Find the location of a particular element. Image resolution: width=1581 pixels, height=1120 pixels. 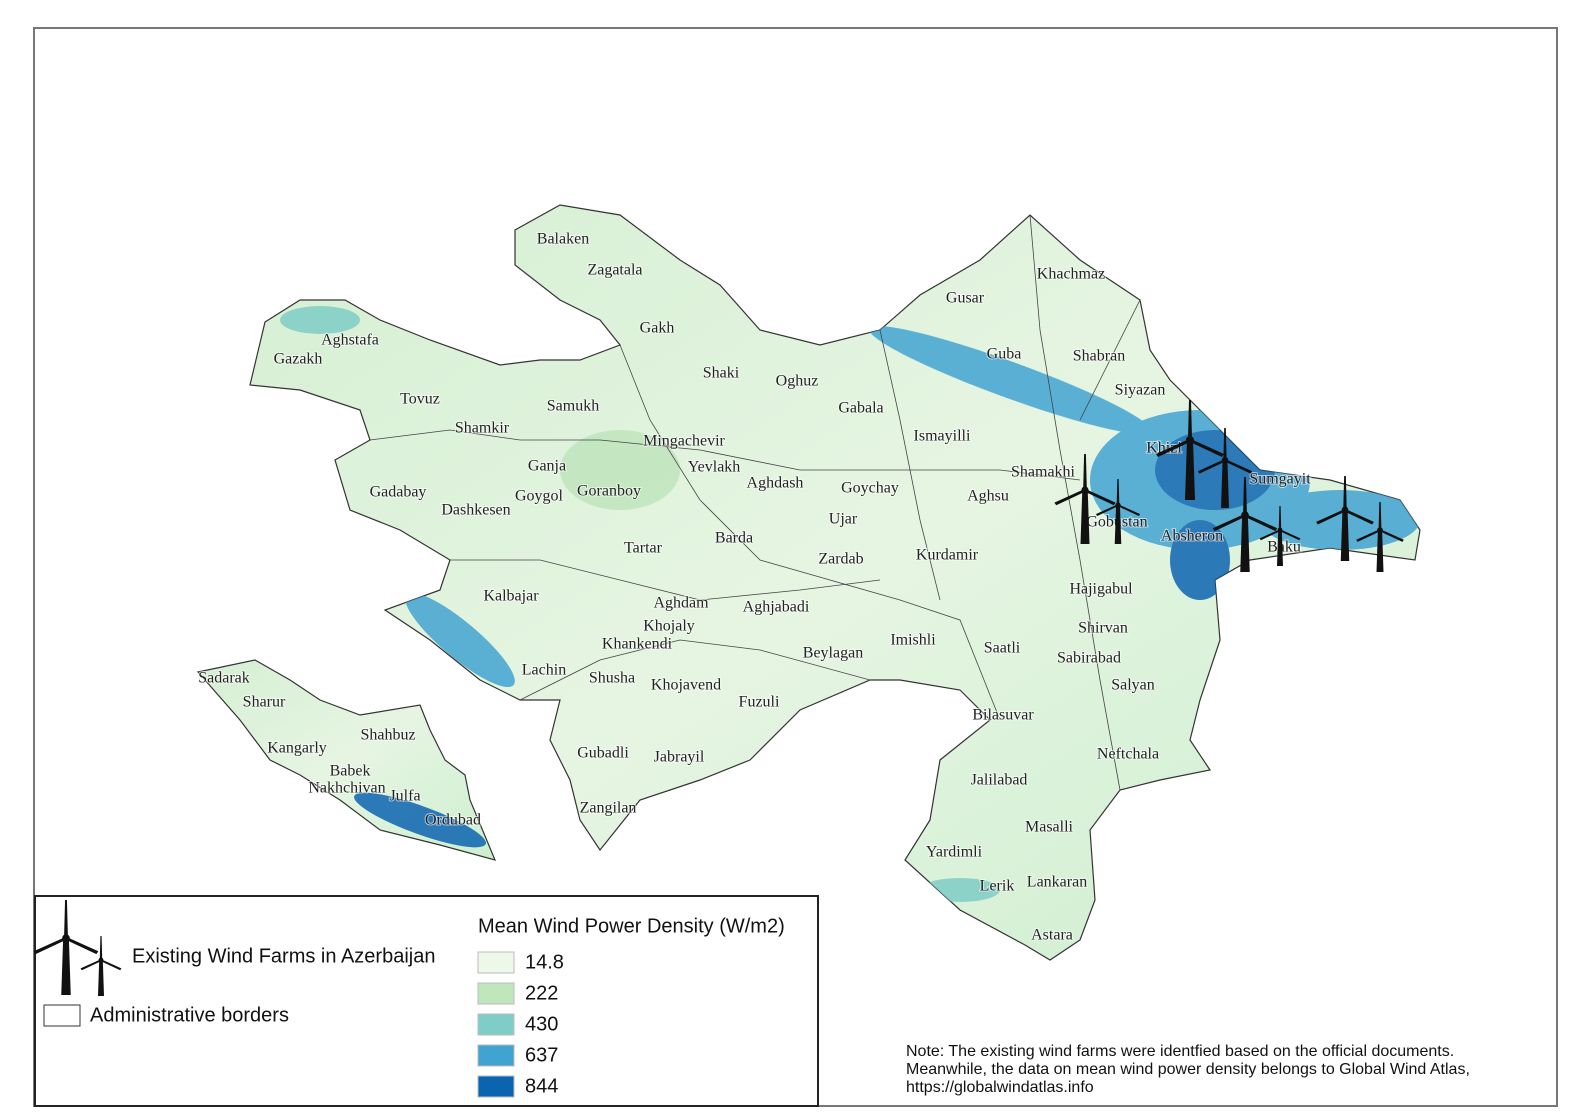

region-label: Gusar is located at coordinates (965, 298).